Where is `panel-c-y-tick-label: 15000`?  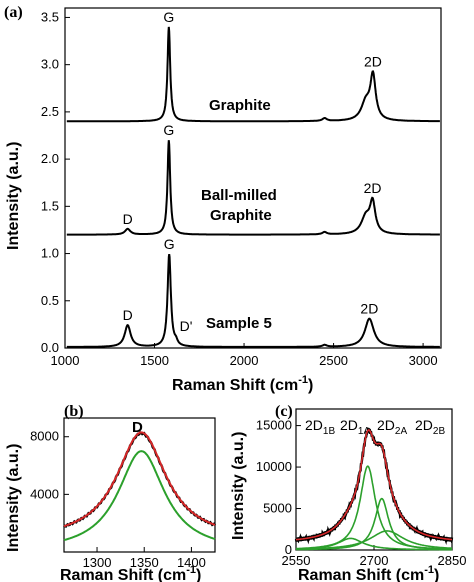 panel-c-y-tick-label: 15000 is located at coordinates (274, 425).